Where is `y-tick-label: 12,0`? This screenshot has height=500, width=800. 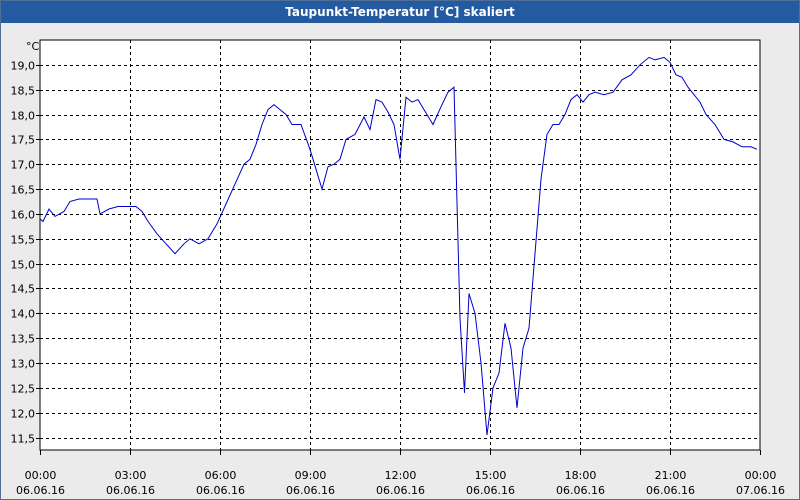 y-tick-label: 12,0 is located at coordinates (23, 414).